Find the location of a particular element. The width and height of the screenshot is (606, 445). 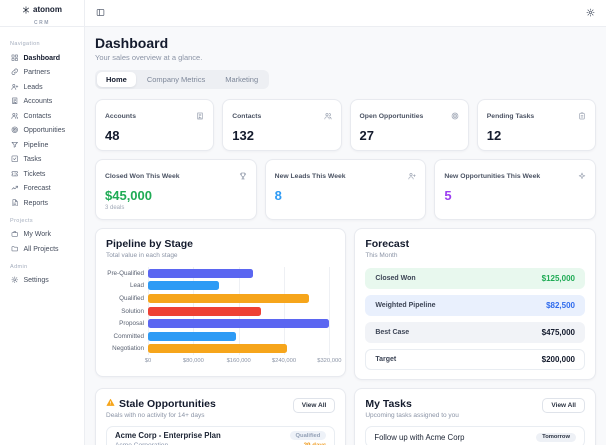

chart-row-proposal: Proposal is located at coordinates (220, 323).